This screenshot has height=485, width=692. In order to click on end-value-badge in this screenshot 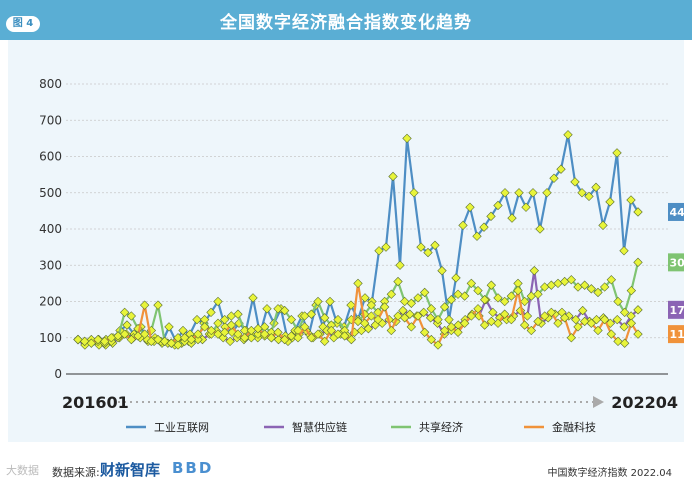, I will do `click(676, 262)`.